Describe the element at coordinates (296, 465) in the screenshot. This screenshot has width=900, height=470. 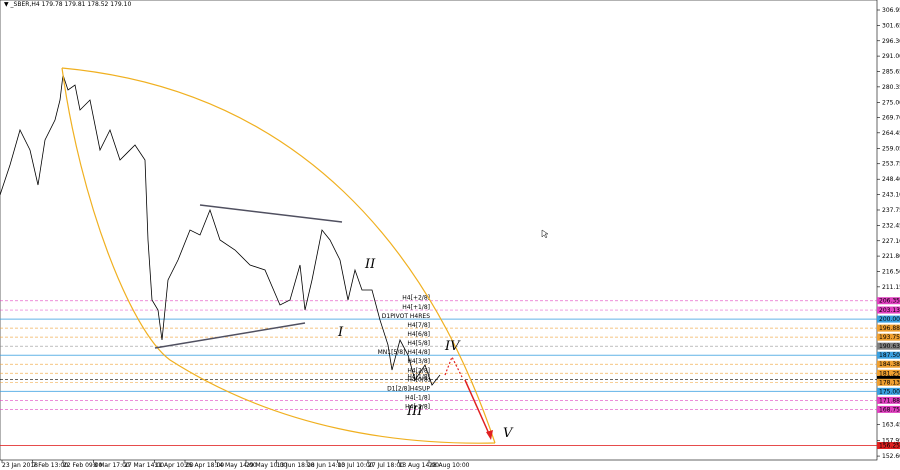
I see `time-label: 13 Jun 18:00` at that location.